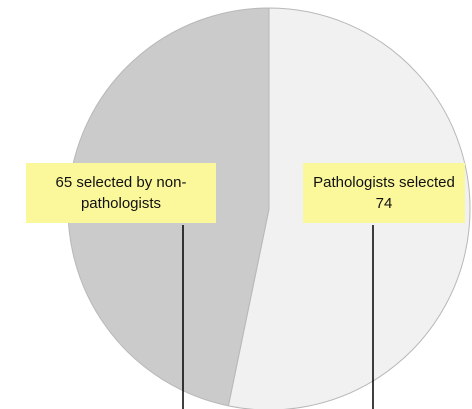 The height and width of the screenshot is (409, 472). I want to click on slice-label: 65 selected by non-pathologists, so click(121, 193).